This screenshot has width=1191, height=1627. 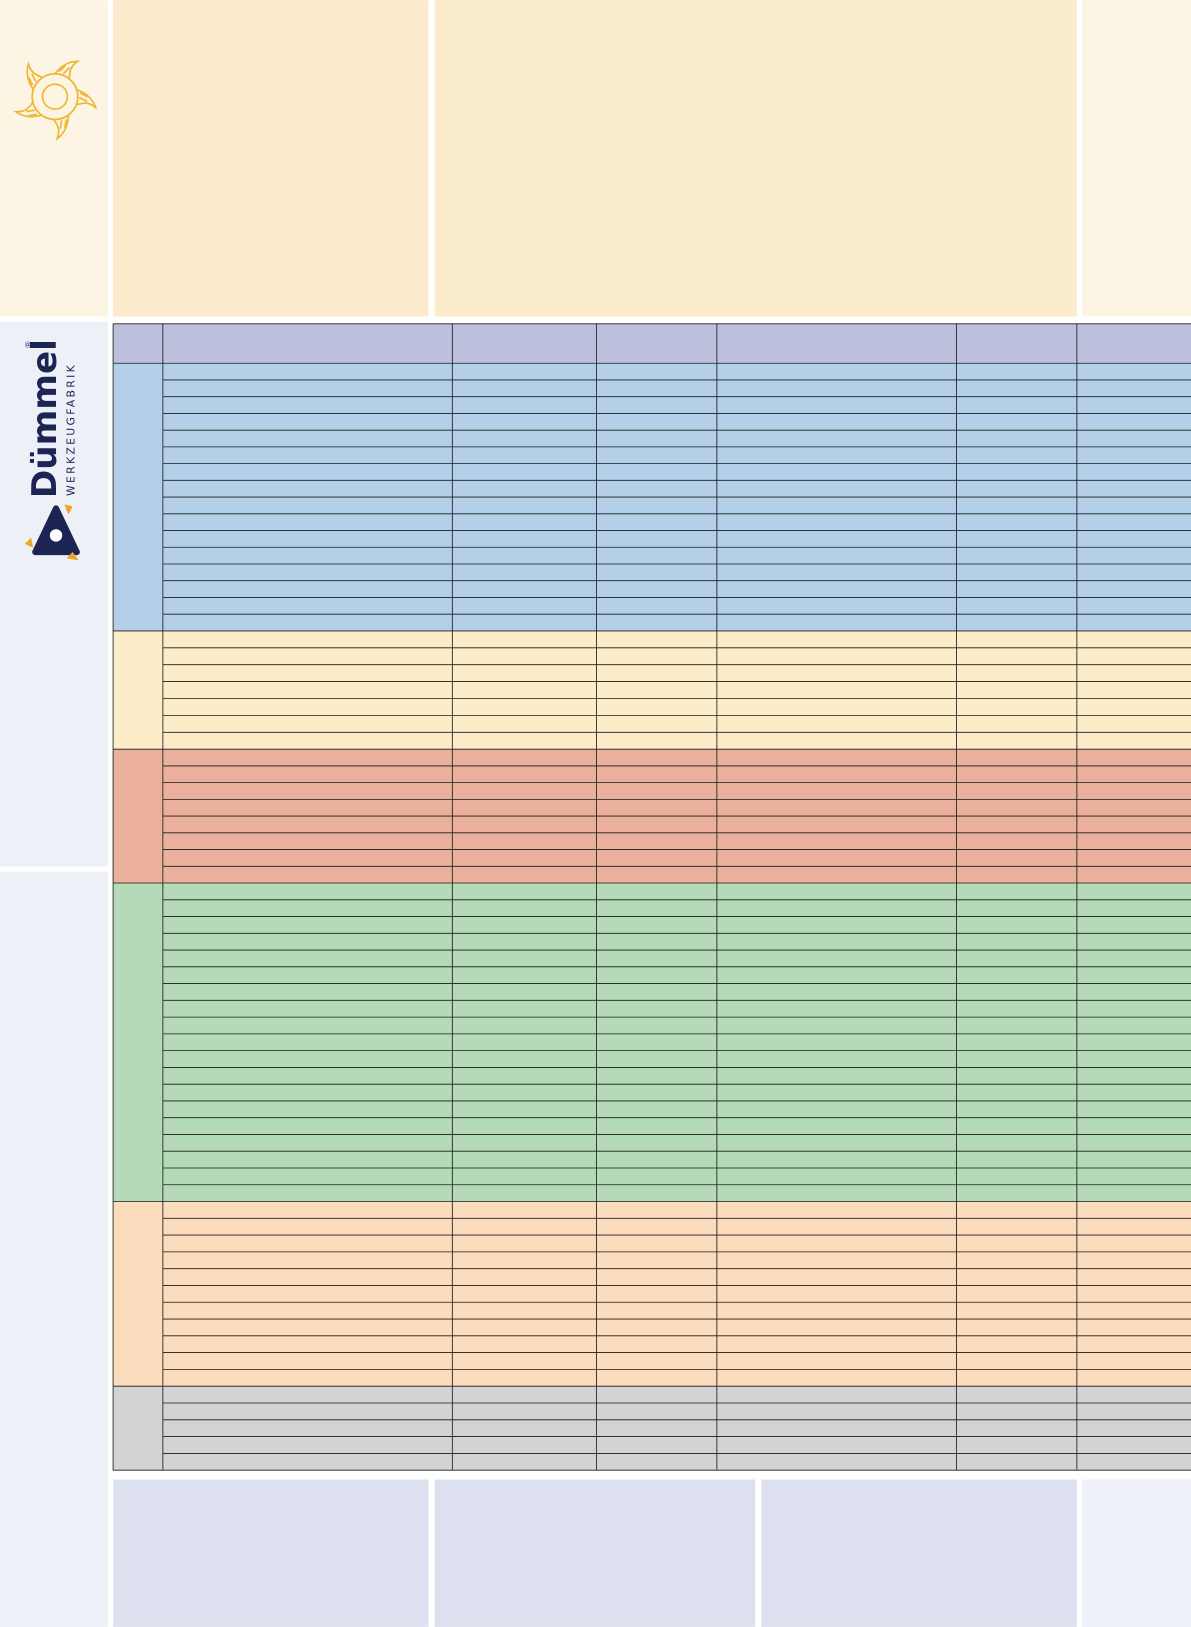 I want to click on left-top-panel, so click(x=54, y=158).